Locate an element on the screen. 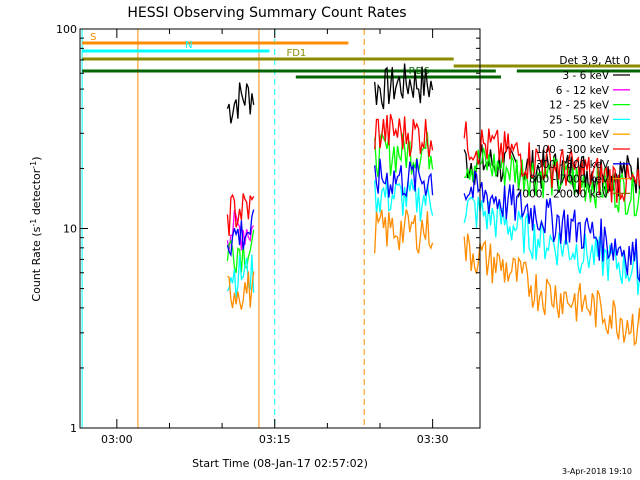 The image size is (640, 480). legend-label-1: 6 - 12 keV is located at coordinates (583, 91).